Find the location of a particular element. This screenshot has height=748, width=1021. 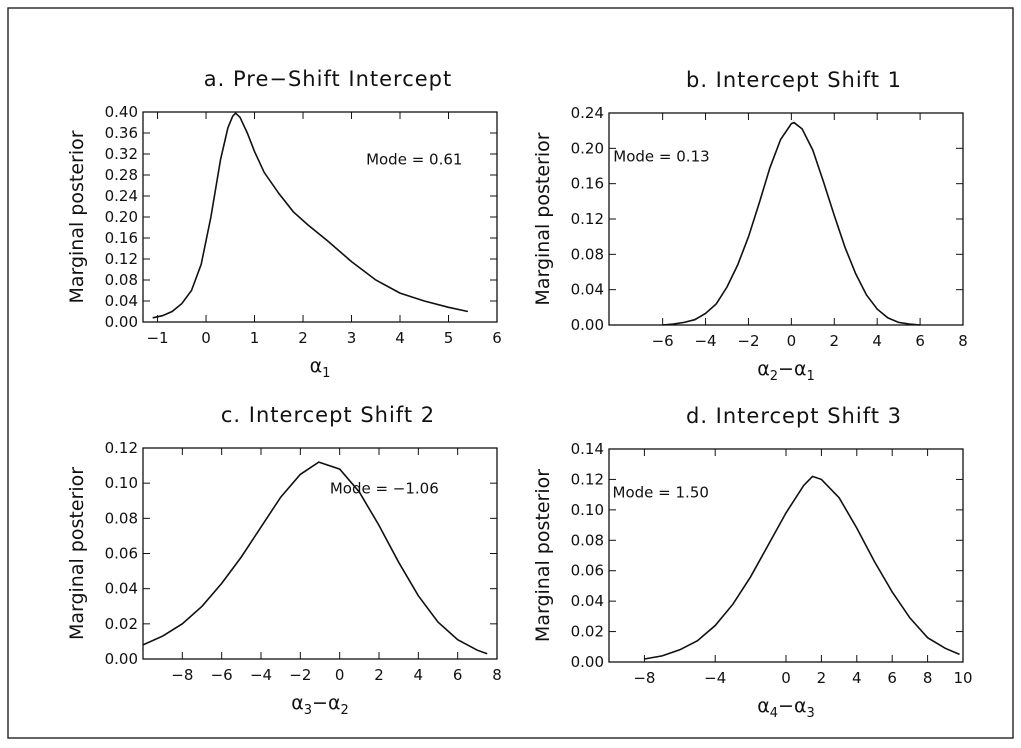

y-tick-label: 0.32 is located at coordinates (121, 154).